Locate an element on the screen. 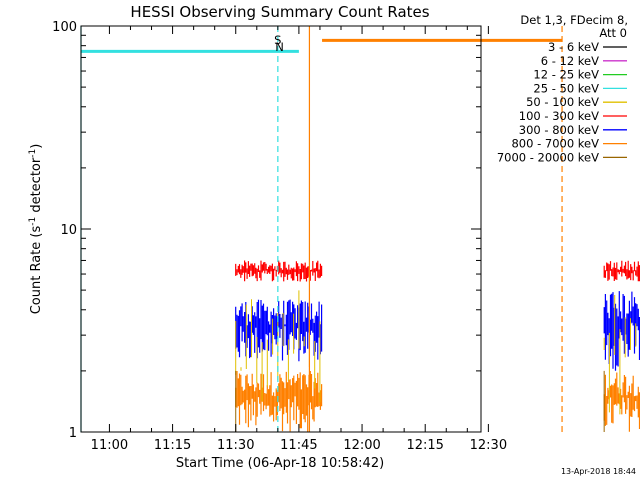 The image size is (640, 480). saa-marker-1: N is located at coordinates (279, 47).